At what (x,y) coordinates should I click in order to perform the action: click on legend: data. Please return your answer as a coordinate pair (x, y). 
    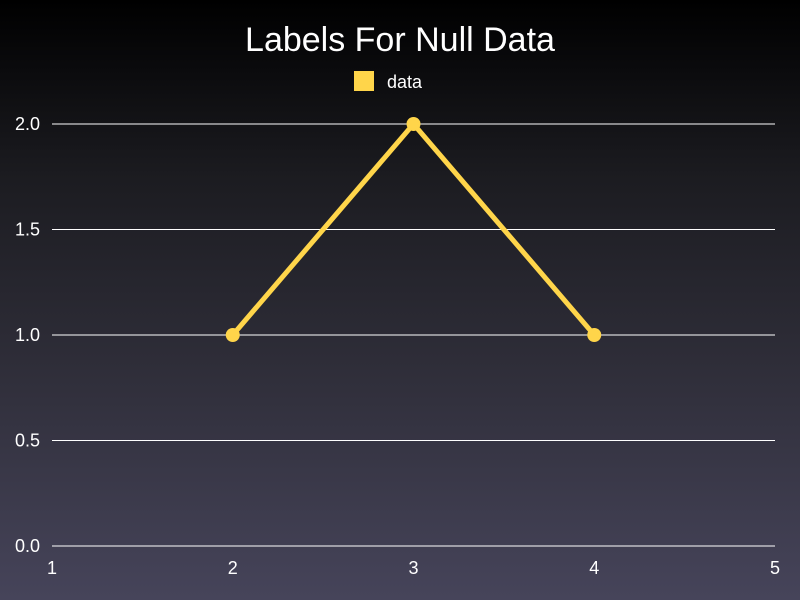
    Looking at the image, I should click on (388, 81).